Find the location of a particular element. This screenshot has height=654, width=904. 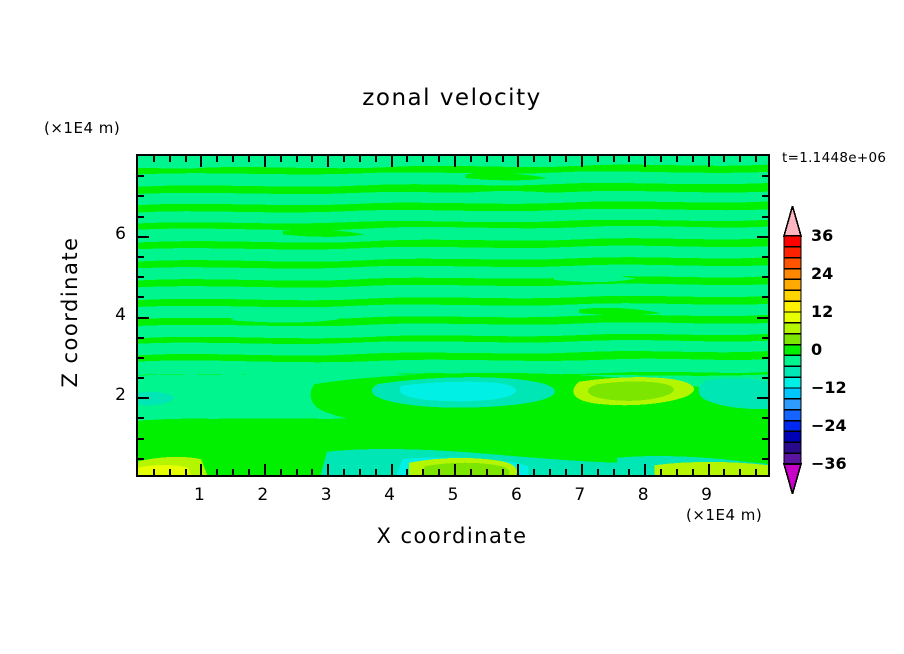

colorbar-cap-bottom is located at coordinates (792, 478).